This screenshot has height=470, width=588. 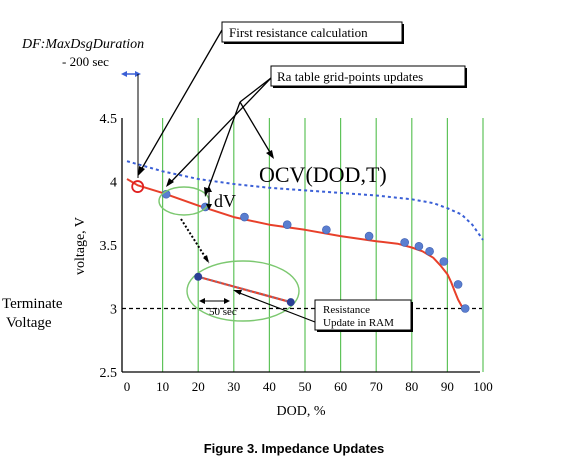 I want to click on resistance-update-arrowhead, so click(x=237, y=292).